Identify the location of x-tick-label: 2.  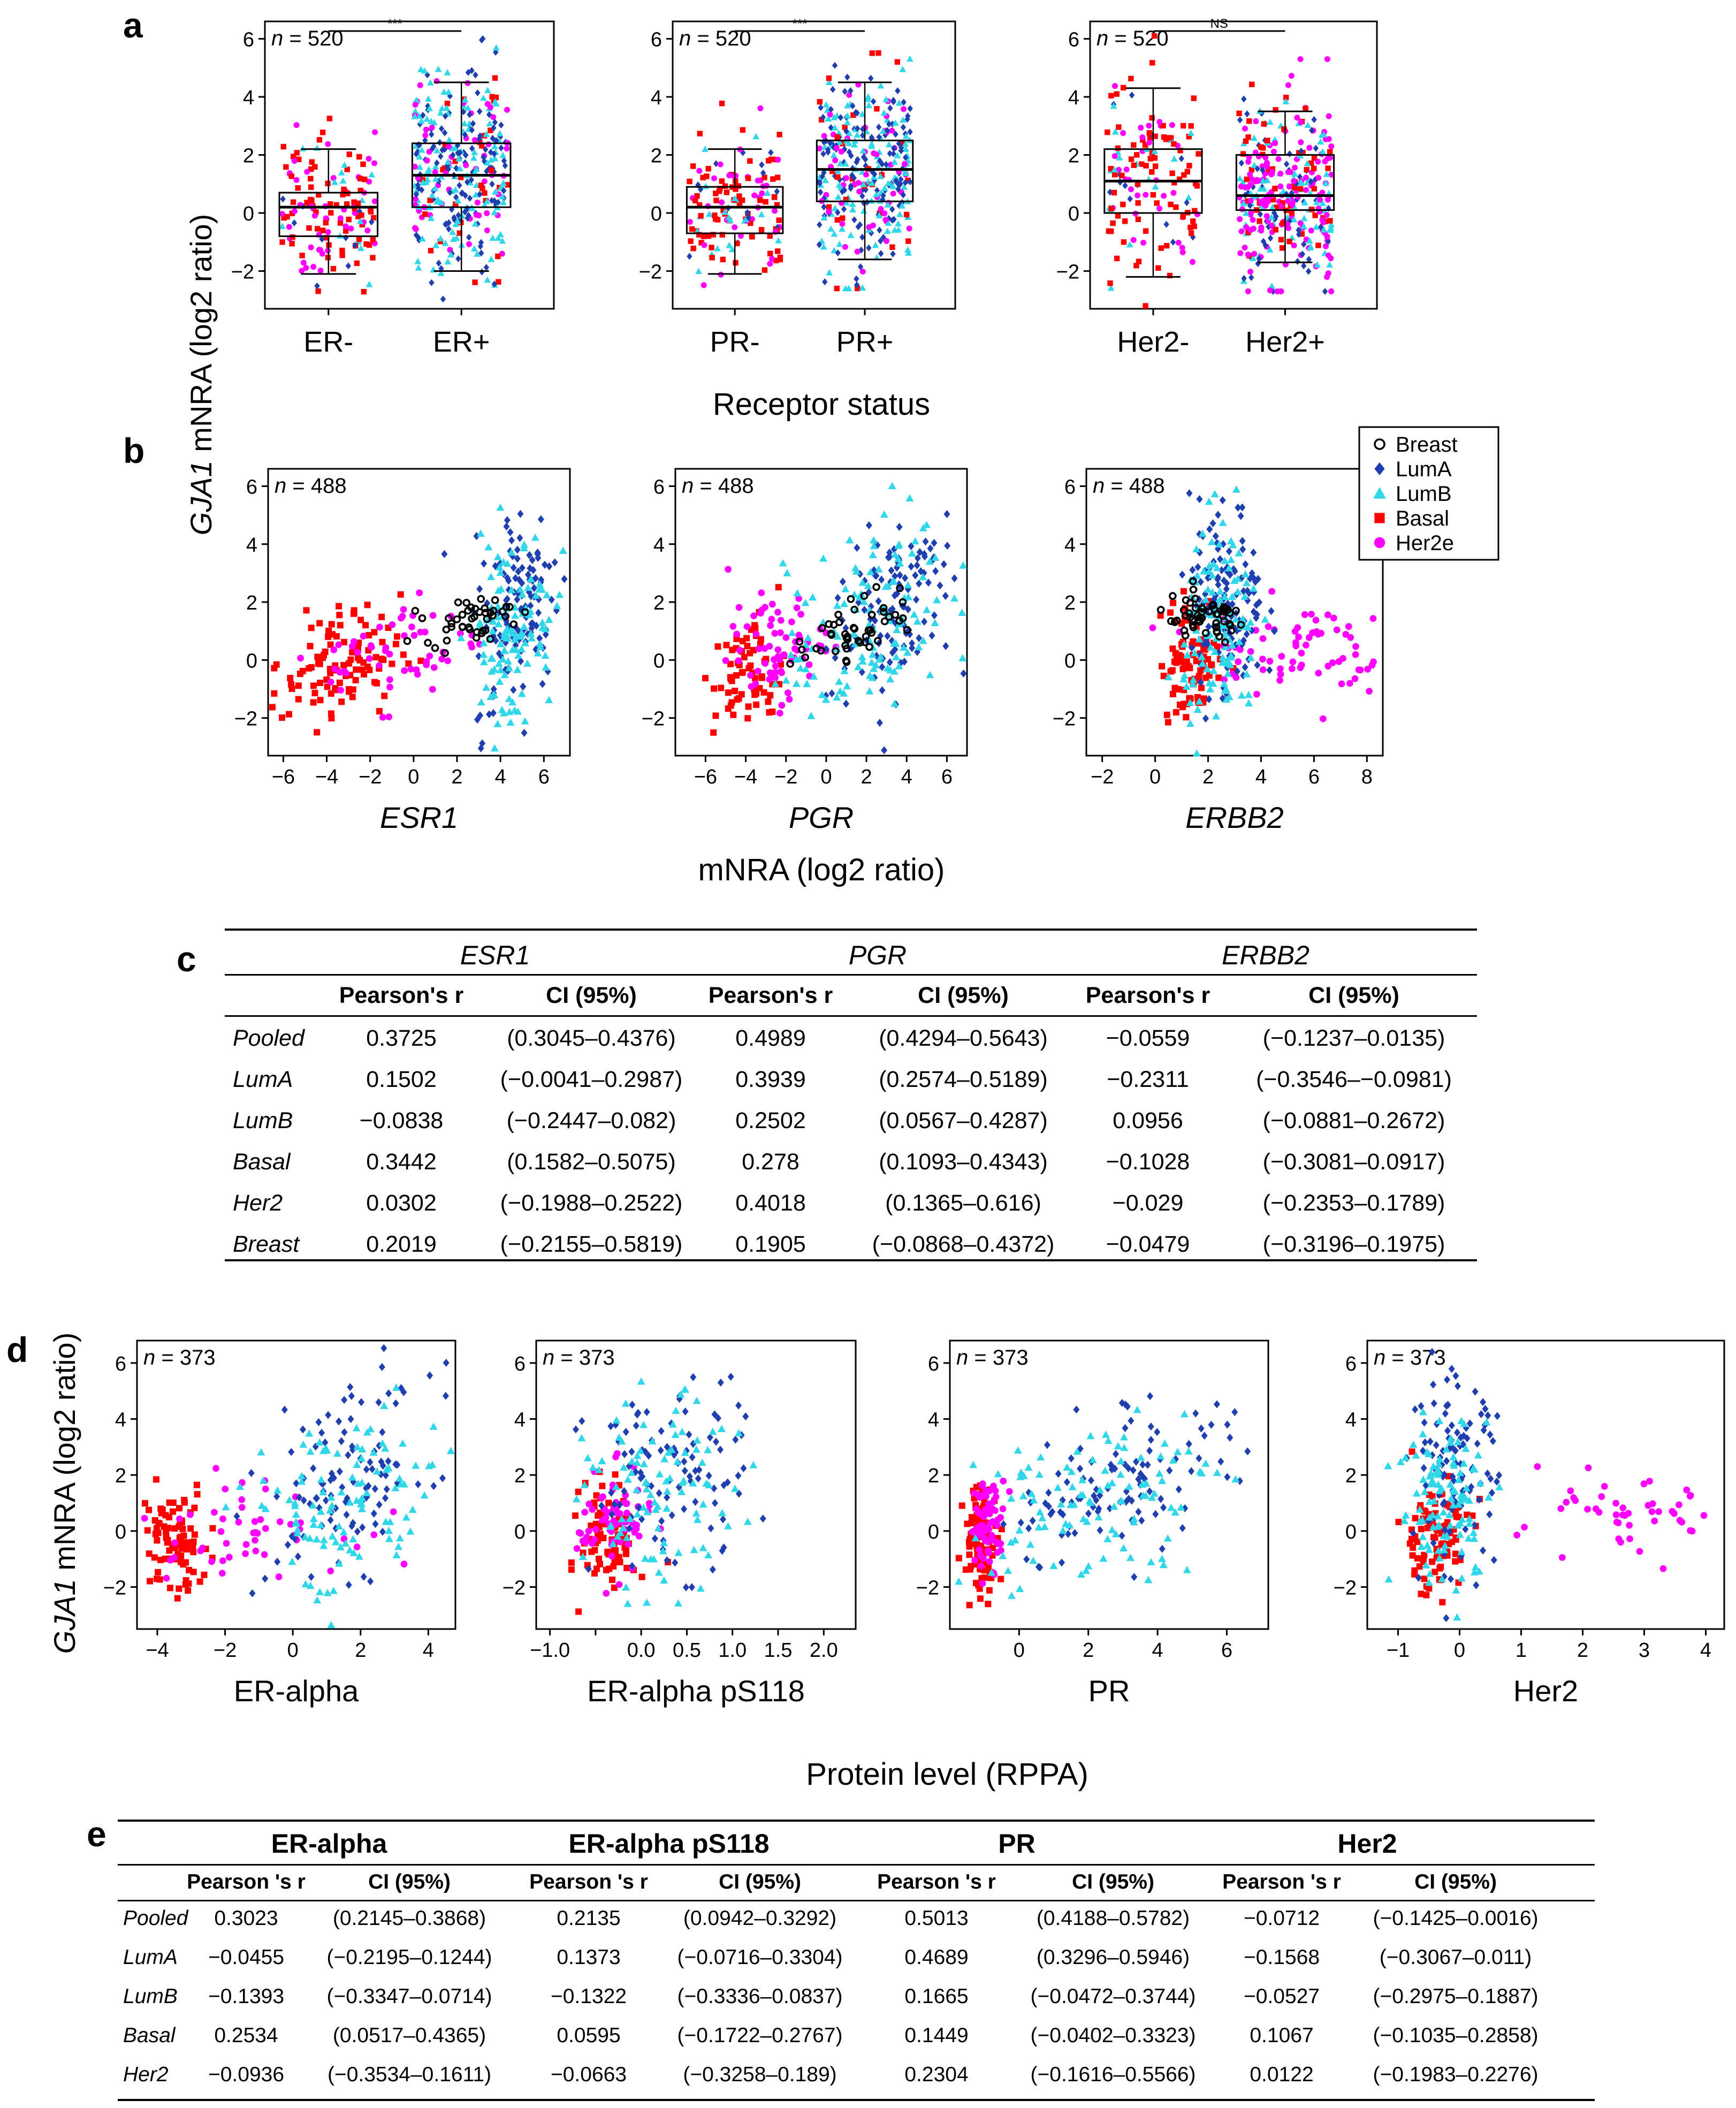
(457, 777).